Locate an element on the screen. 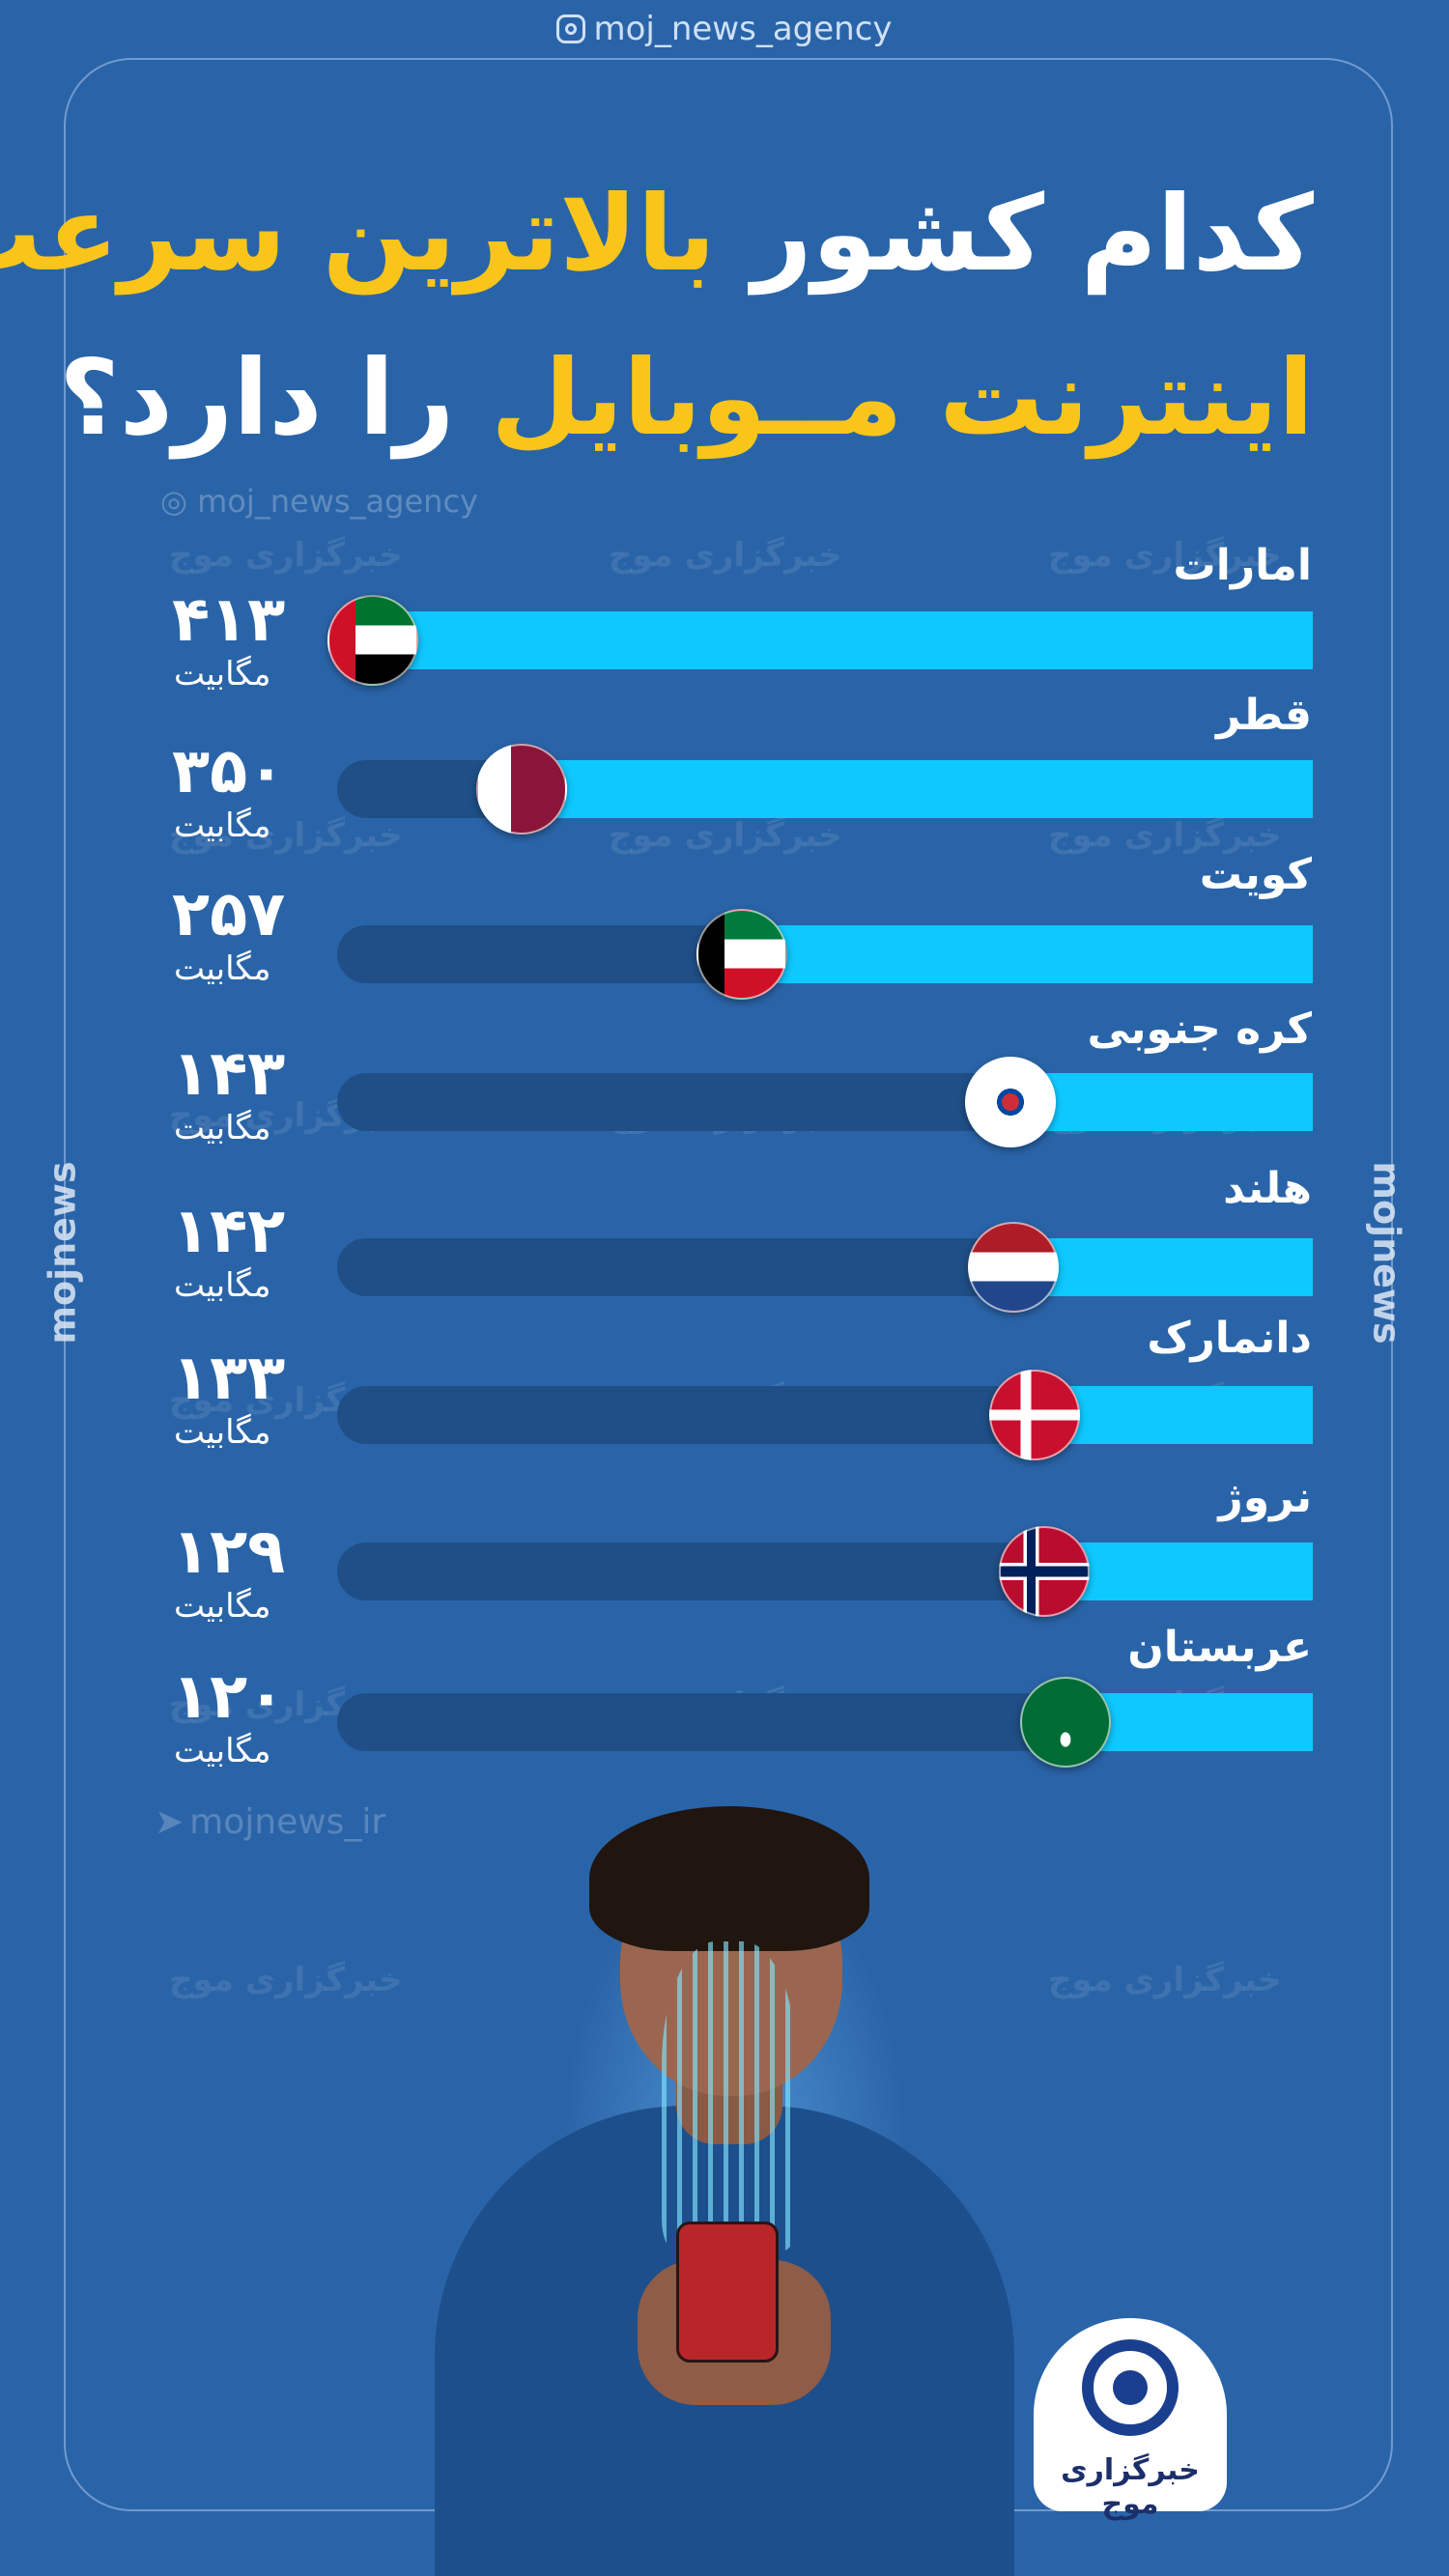  bar-value-label: ۲۵۷ is located at coordinates (229, 914).